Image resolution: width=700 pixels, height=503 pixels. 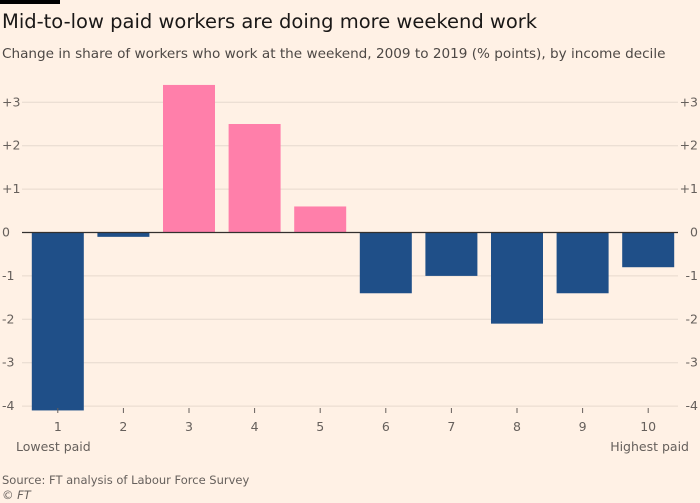 I want to click on y-tick-label-left: -1, so click(x=8, y=275).